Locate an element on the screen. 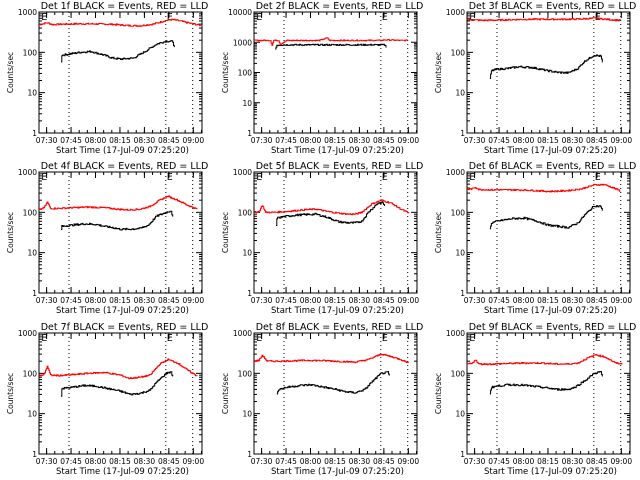  panel-title: Det 2f BLACK = Events, RED = LLD is located at coordinates (340, 6).